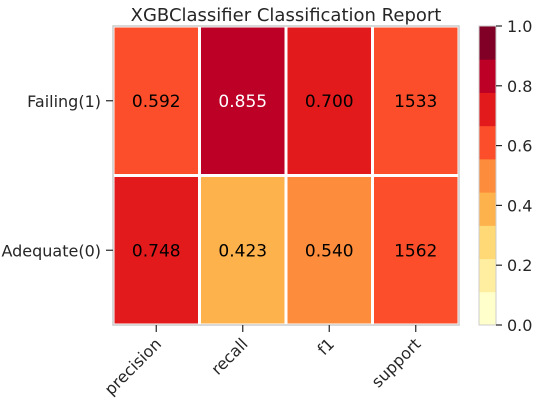  Describe the element at coordinates (519, 205) in the screenshot. I see `colorbar-tick-label: 0.4` at that location.